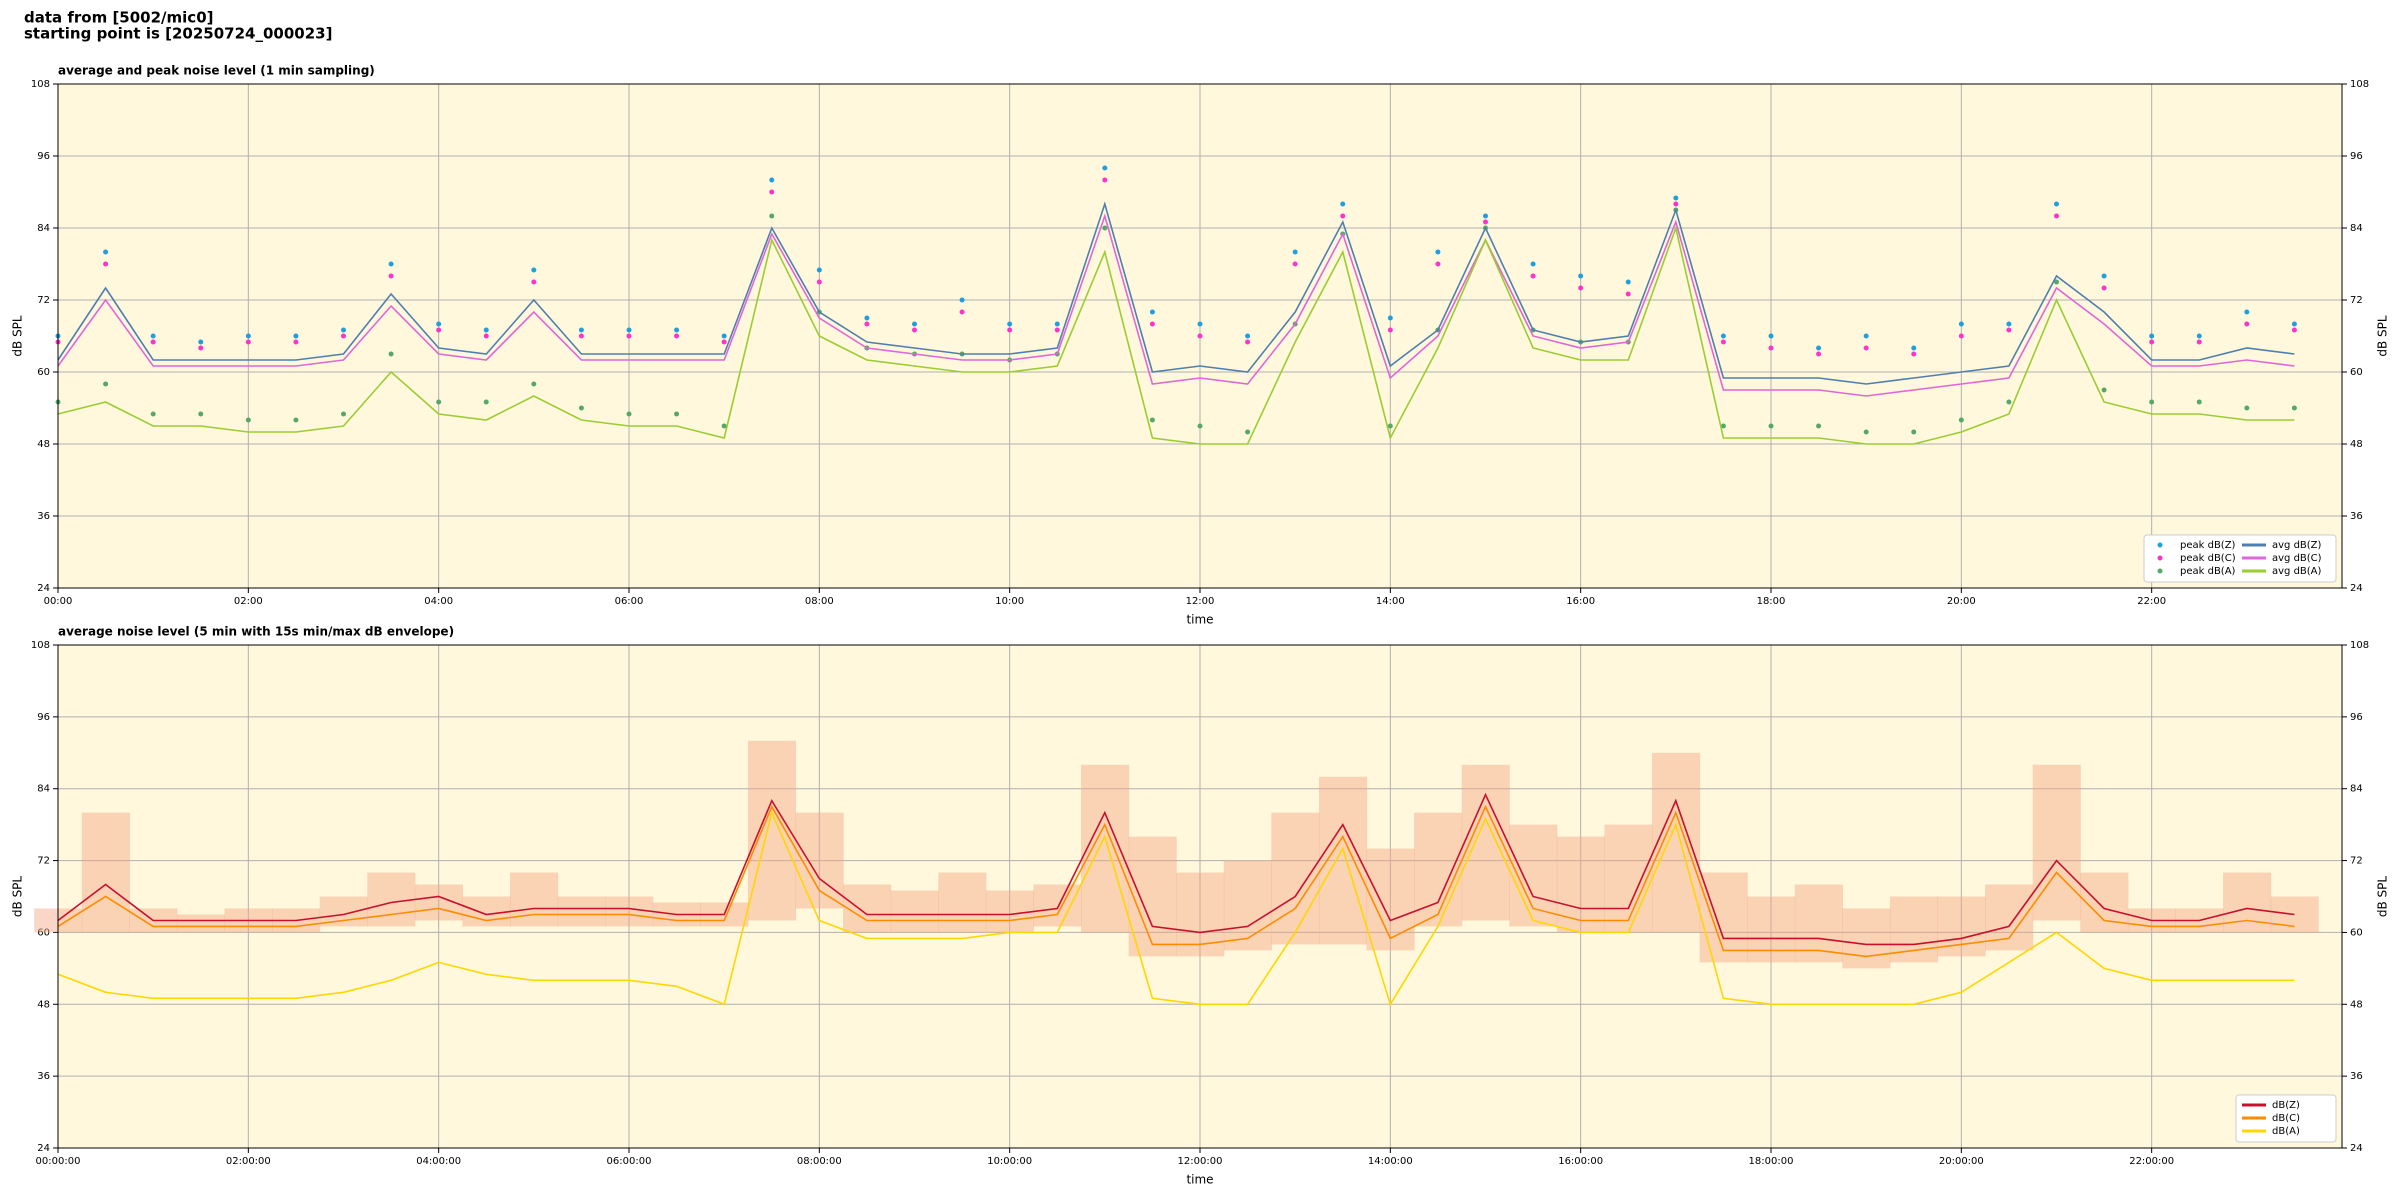 This screenshot has height=1200, width=2400. Describe the element at coordinates (1771, 601) in the screenshot. I see `x-tick-label: 18:00` at that location.